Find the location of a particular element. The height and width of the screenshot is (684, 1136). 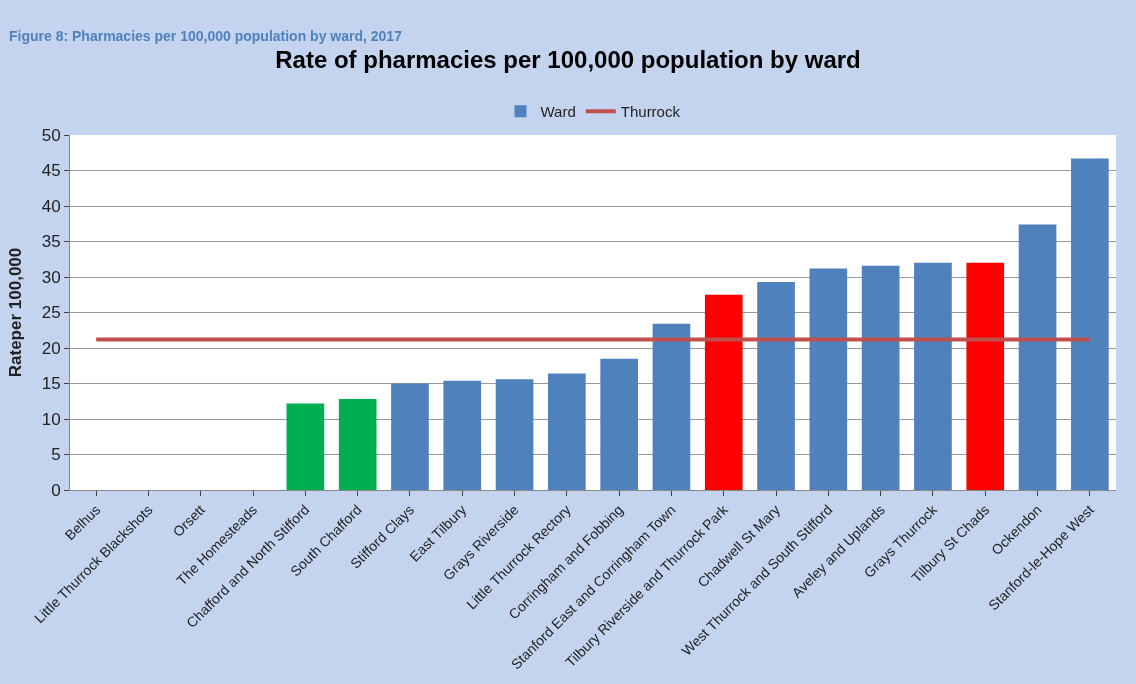

y-tick-label: 30 is located at coordinates (51, 277).